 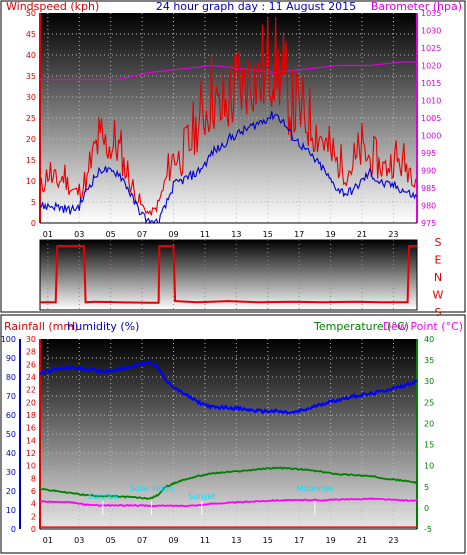 What do you see at coordinates (11, 396) in the screenshot?
I see `humidity-tick-label: 70` at bounding box center [11, 396].